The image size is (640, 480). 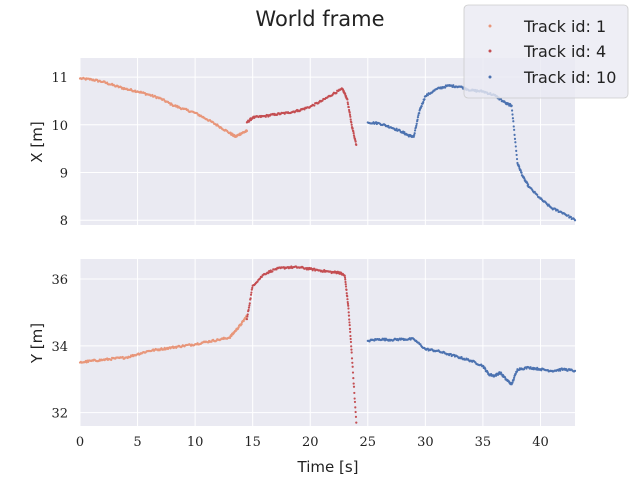 I want to click on x-tick-label: 40, so click(x=540, y=442).